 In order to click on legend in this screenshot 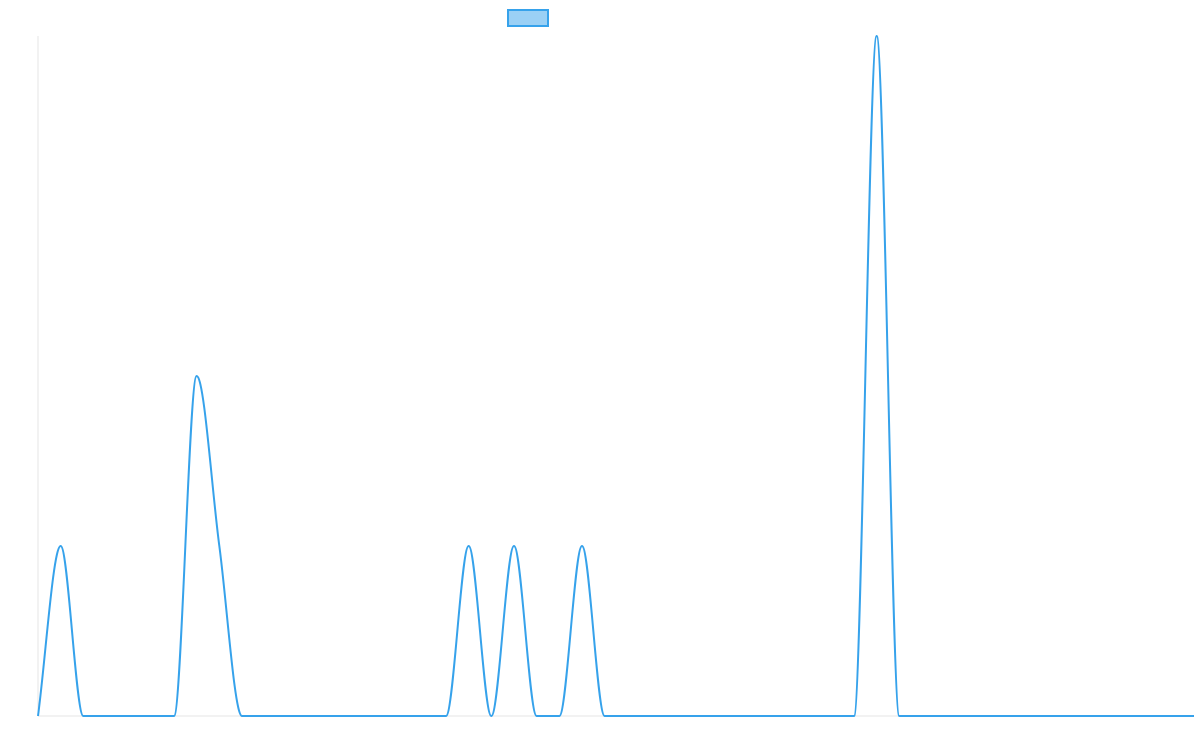, I will do `click(528, 18)`.